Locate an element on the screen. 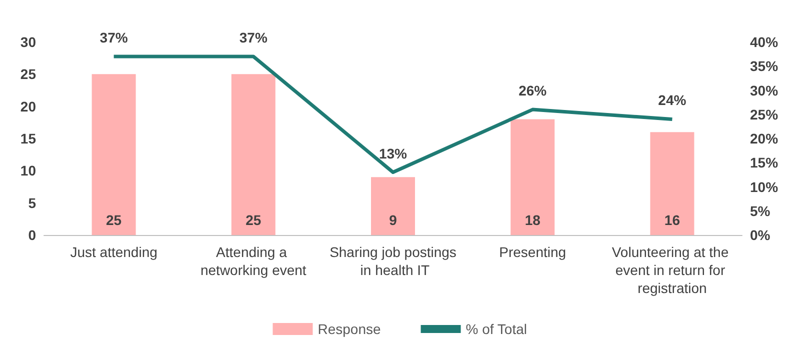 The height and width of the screenshot is (347, 800). data-label: 26% is located at coordinates (533, 90).